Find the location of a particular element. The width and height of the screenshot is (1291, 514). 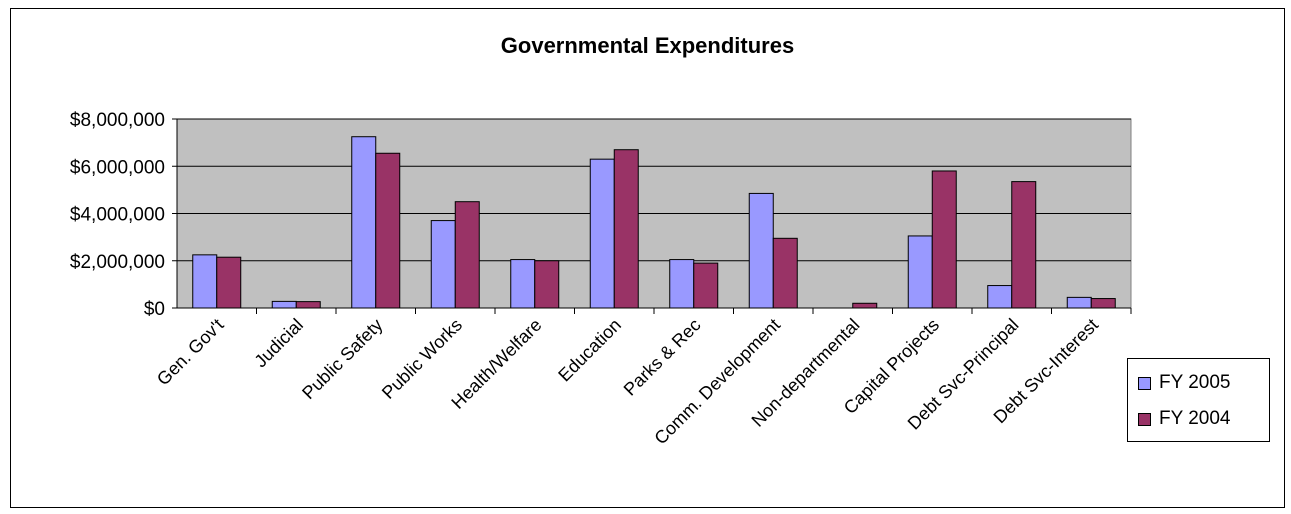

y-tick-label: $6,000,000 is located at coordinates (117, 167).